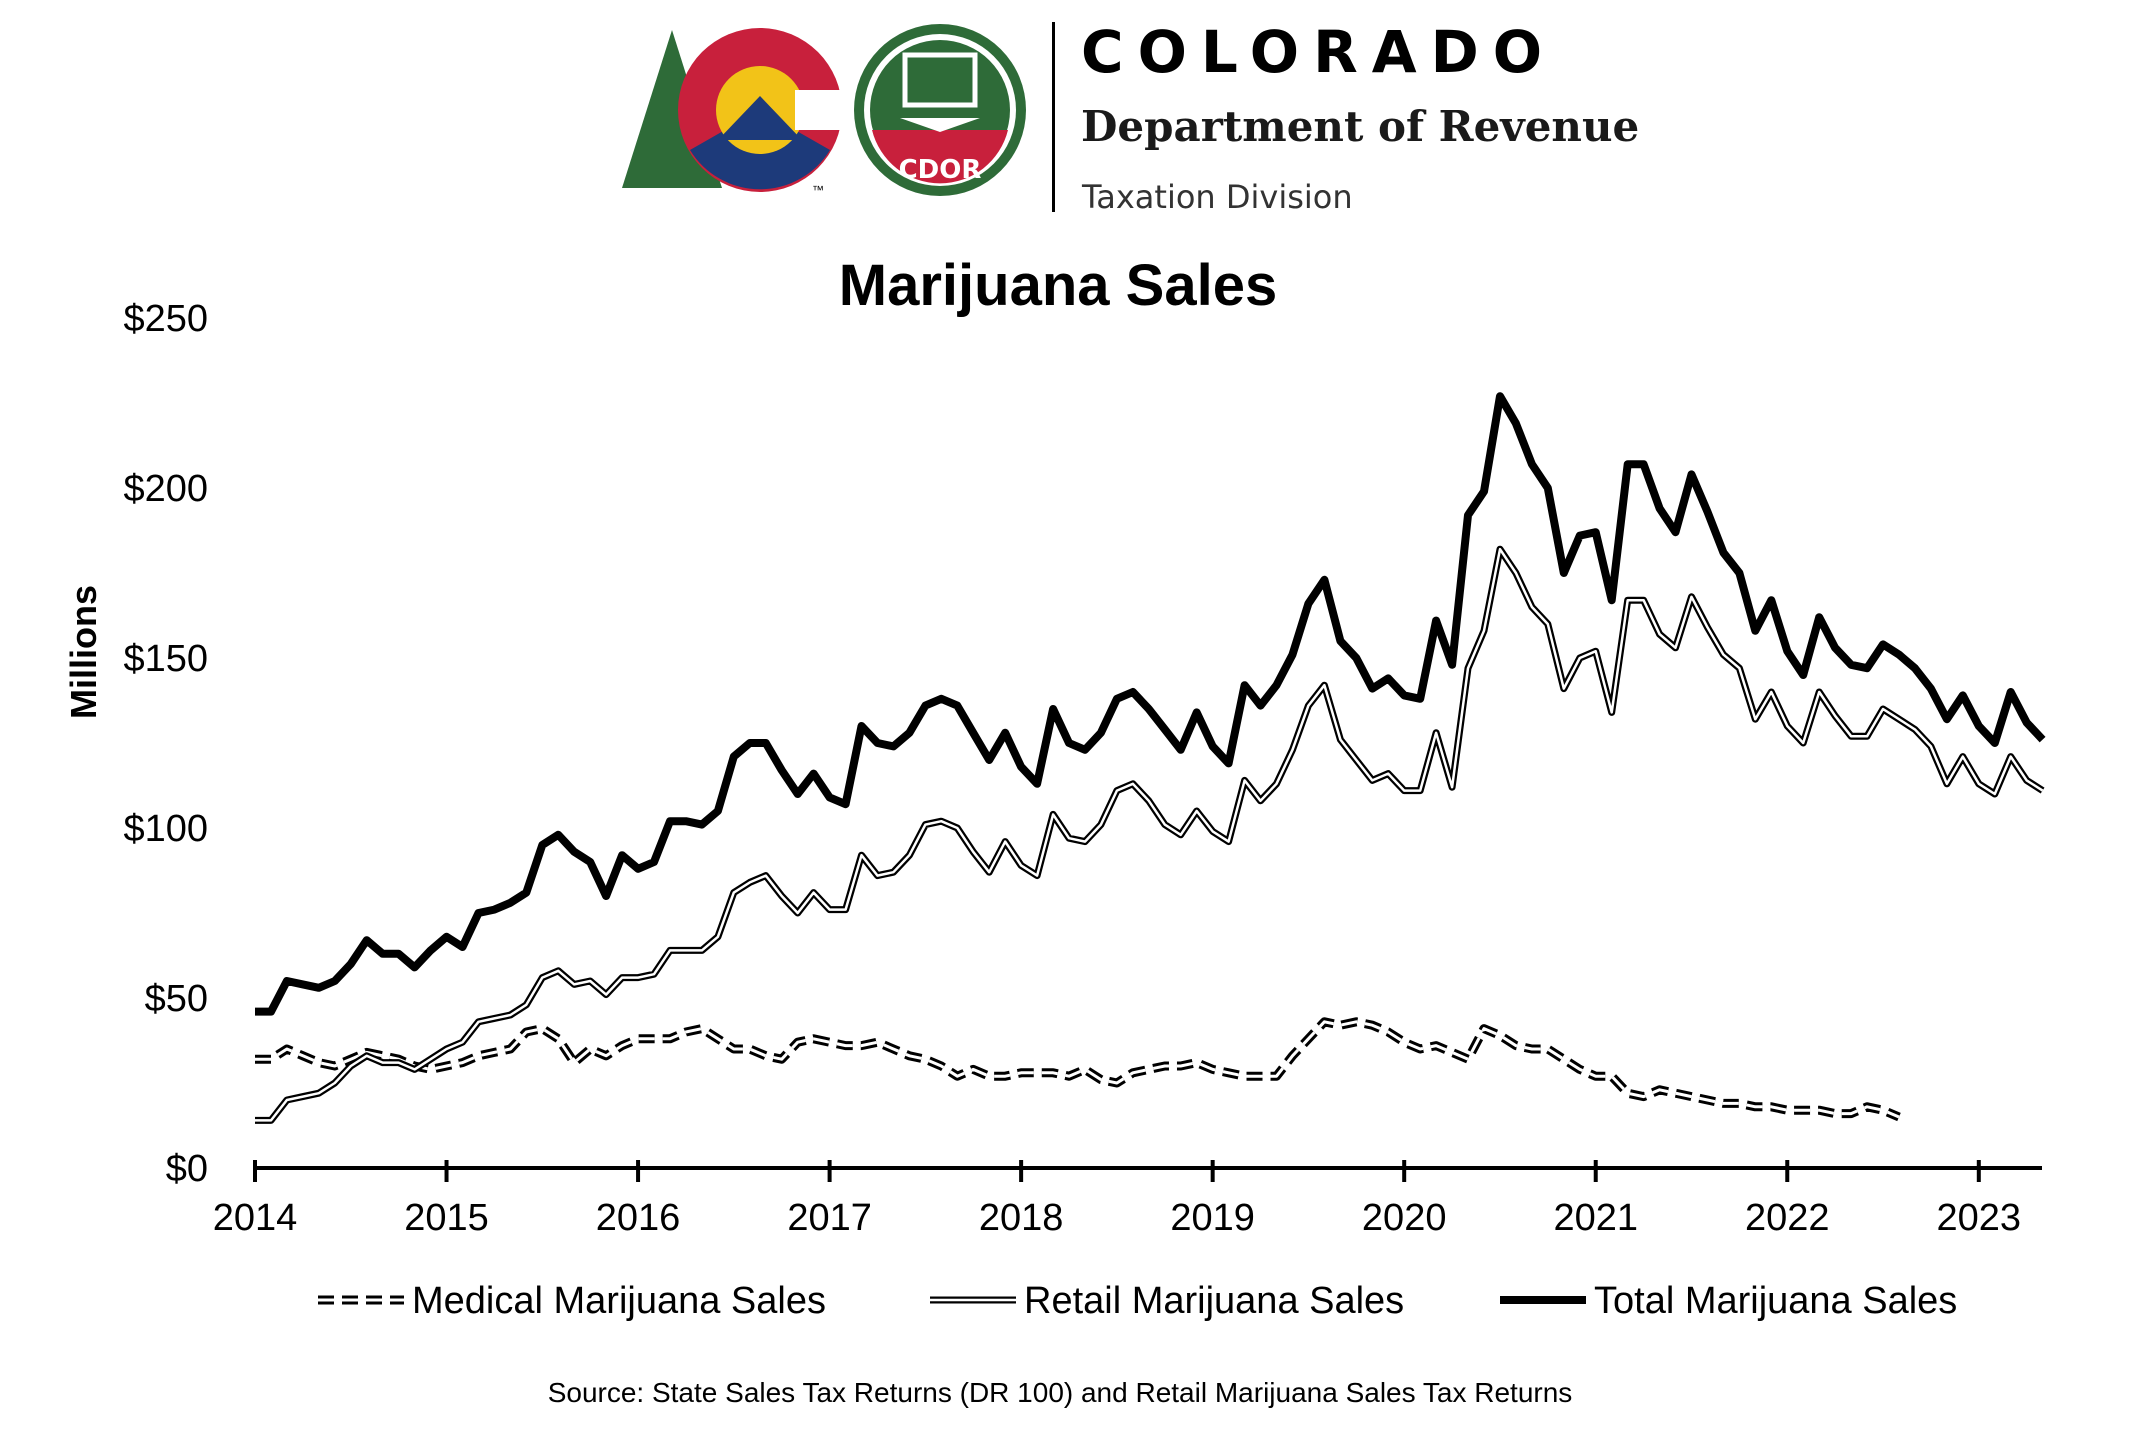 This screenshot has height=1436, width=2132. Describe the element at coordinates (1979, 1218) in the screenshot. I see `x-tick-label: 2023` at that location.